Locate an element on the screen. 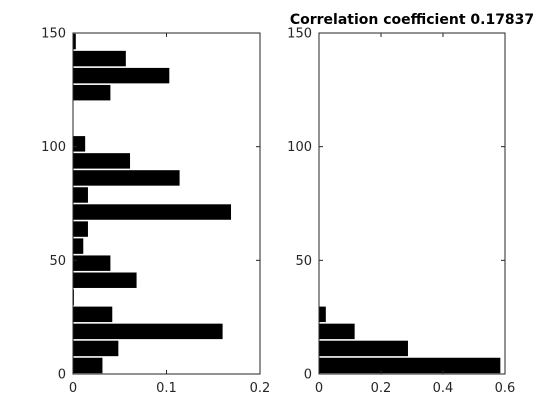 The image size is (560, 420). right-x-tick-label-1: 0.2 is located at coordinates (381, 388).